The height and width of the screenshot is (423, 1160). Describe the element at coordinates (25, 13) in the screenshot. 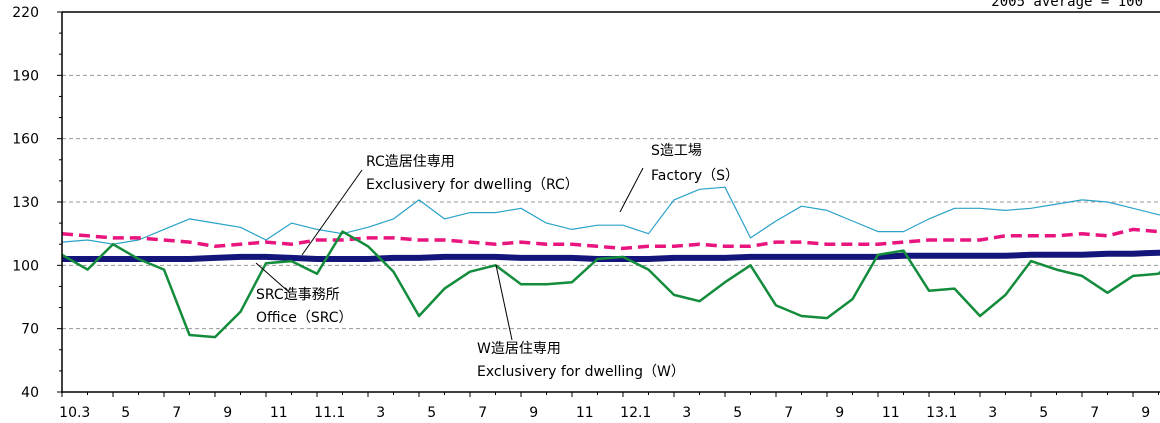

I see `y-tick-label: 220` at that location.